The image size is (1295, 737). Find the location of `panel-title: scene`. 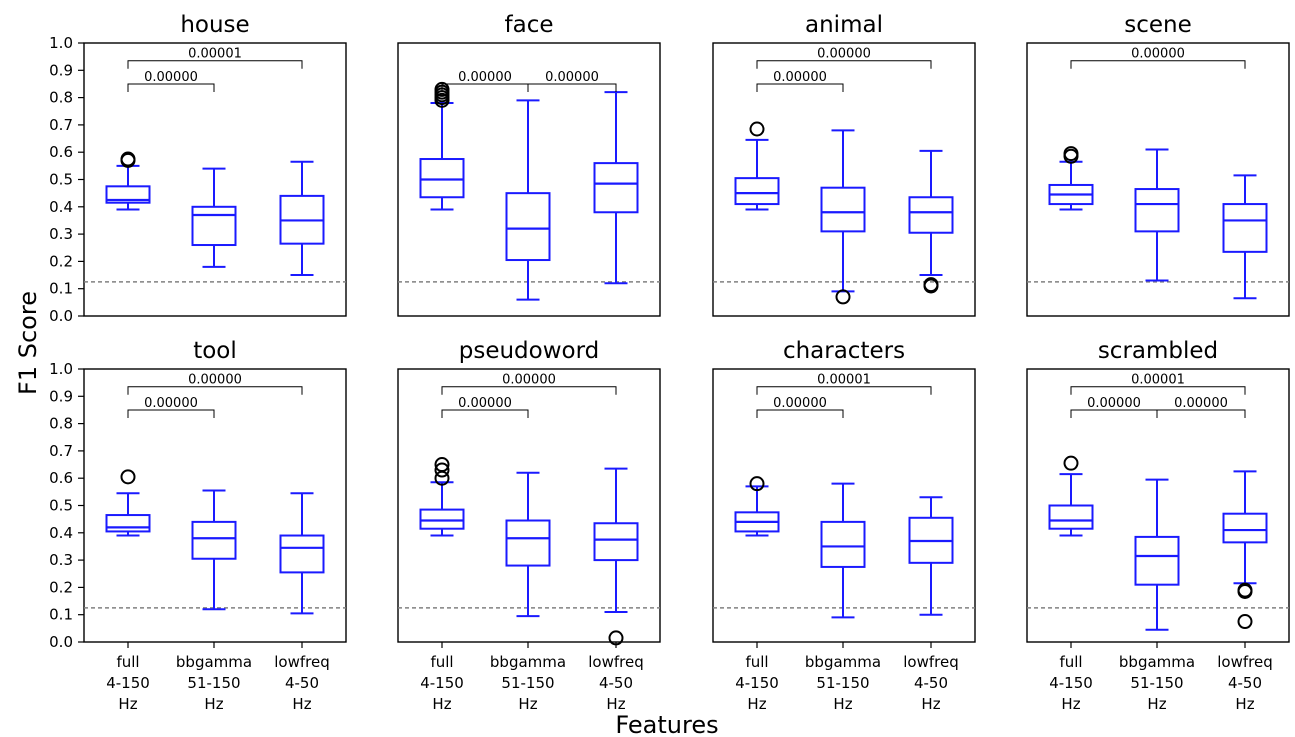

panel-title: scene is located at coordinates (1158, 25).